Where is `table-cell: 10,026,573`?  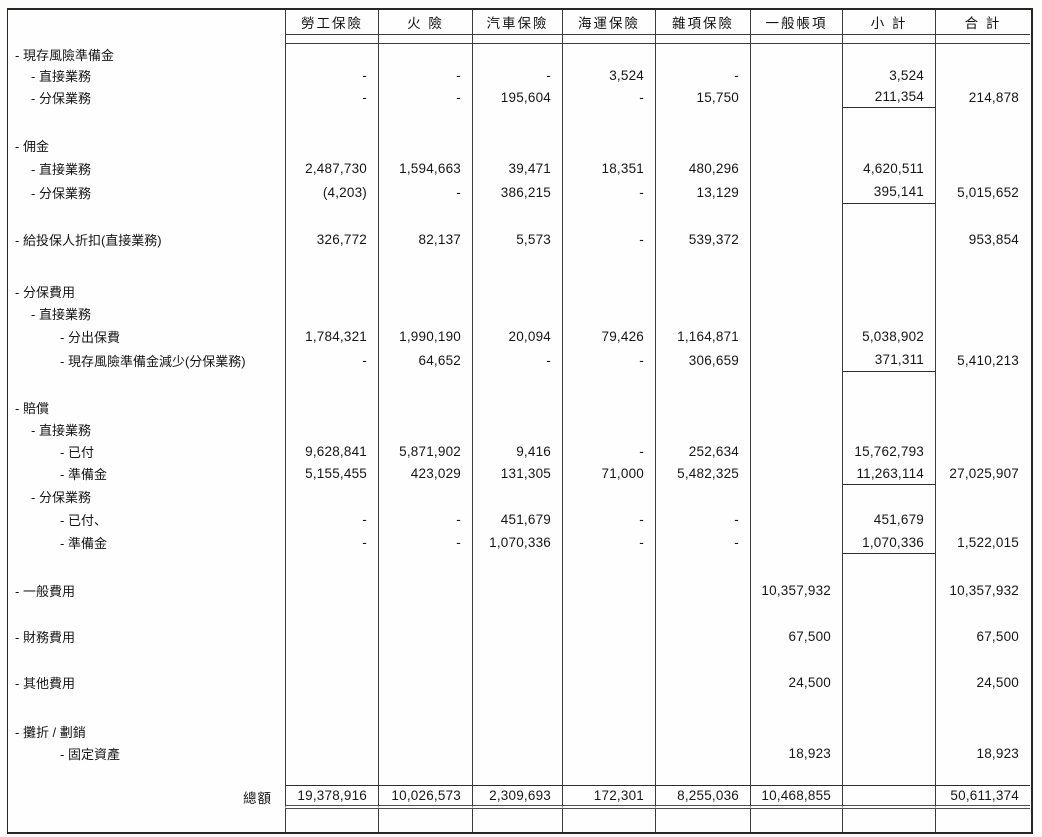 table-cell: 10,026,573 is located at coordinates (425, 797).